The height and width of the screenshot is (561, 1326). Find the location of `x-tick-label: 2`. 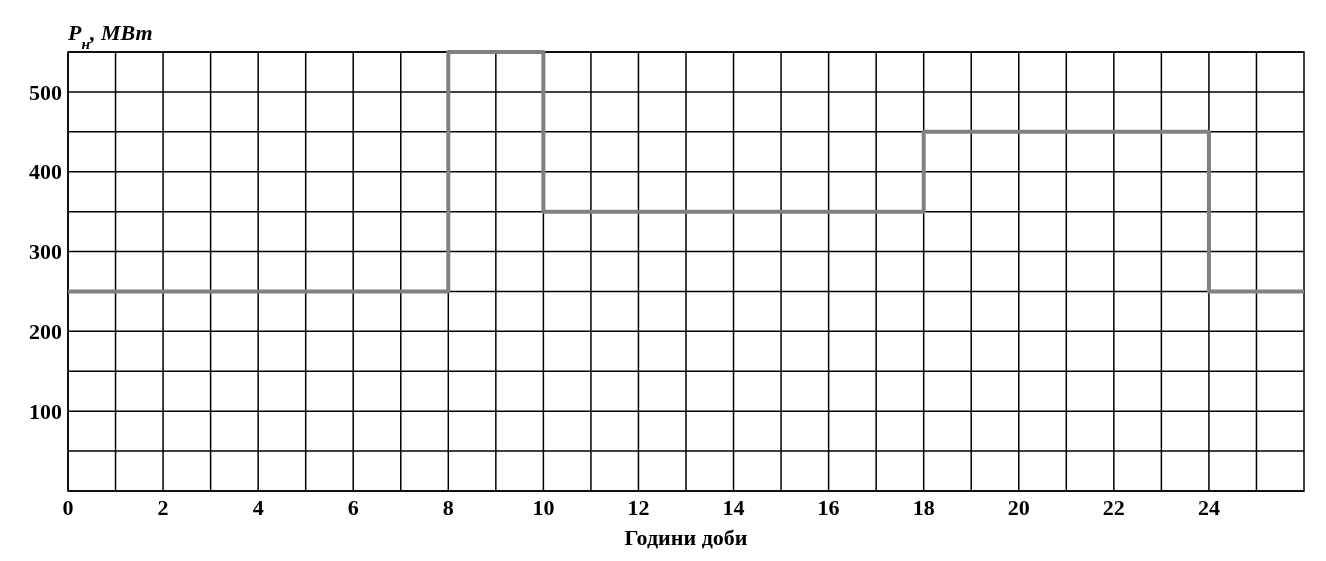

x-tick-label: 2 is located at coordinates (163, 507).